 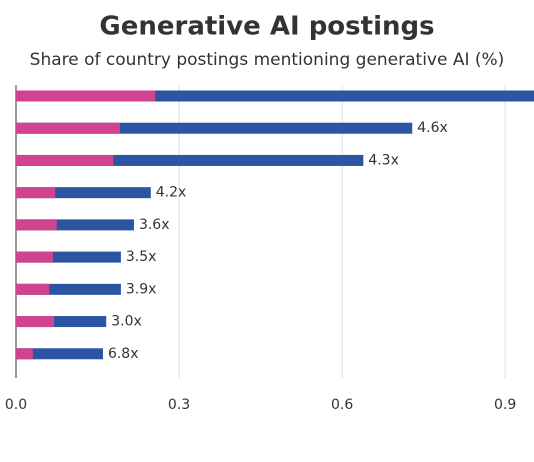 I want to click on x-tick-label: 0.3, so click(x=179, y=405).